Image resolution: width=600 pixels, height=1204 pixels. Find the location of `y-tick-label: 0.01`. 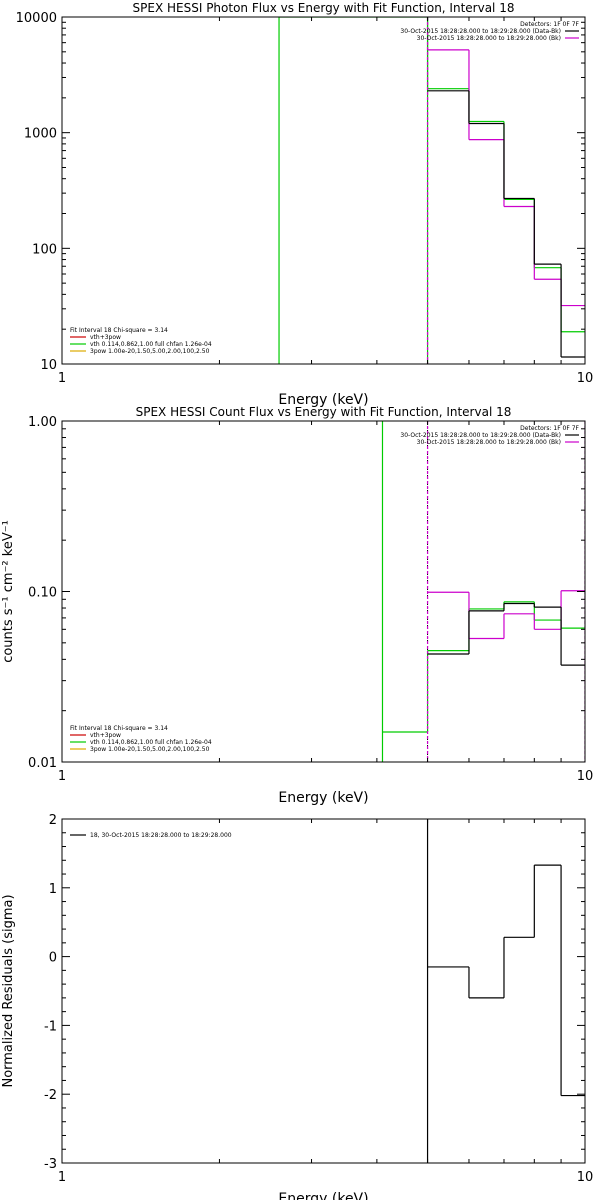

y-tick-label: 0.01 is located at coordinates (42, 763).